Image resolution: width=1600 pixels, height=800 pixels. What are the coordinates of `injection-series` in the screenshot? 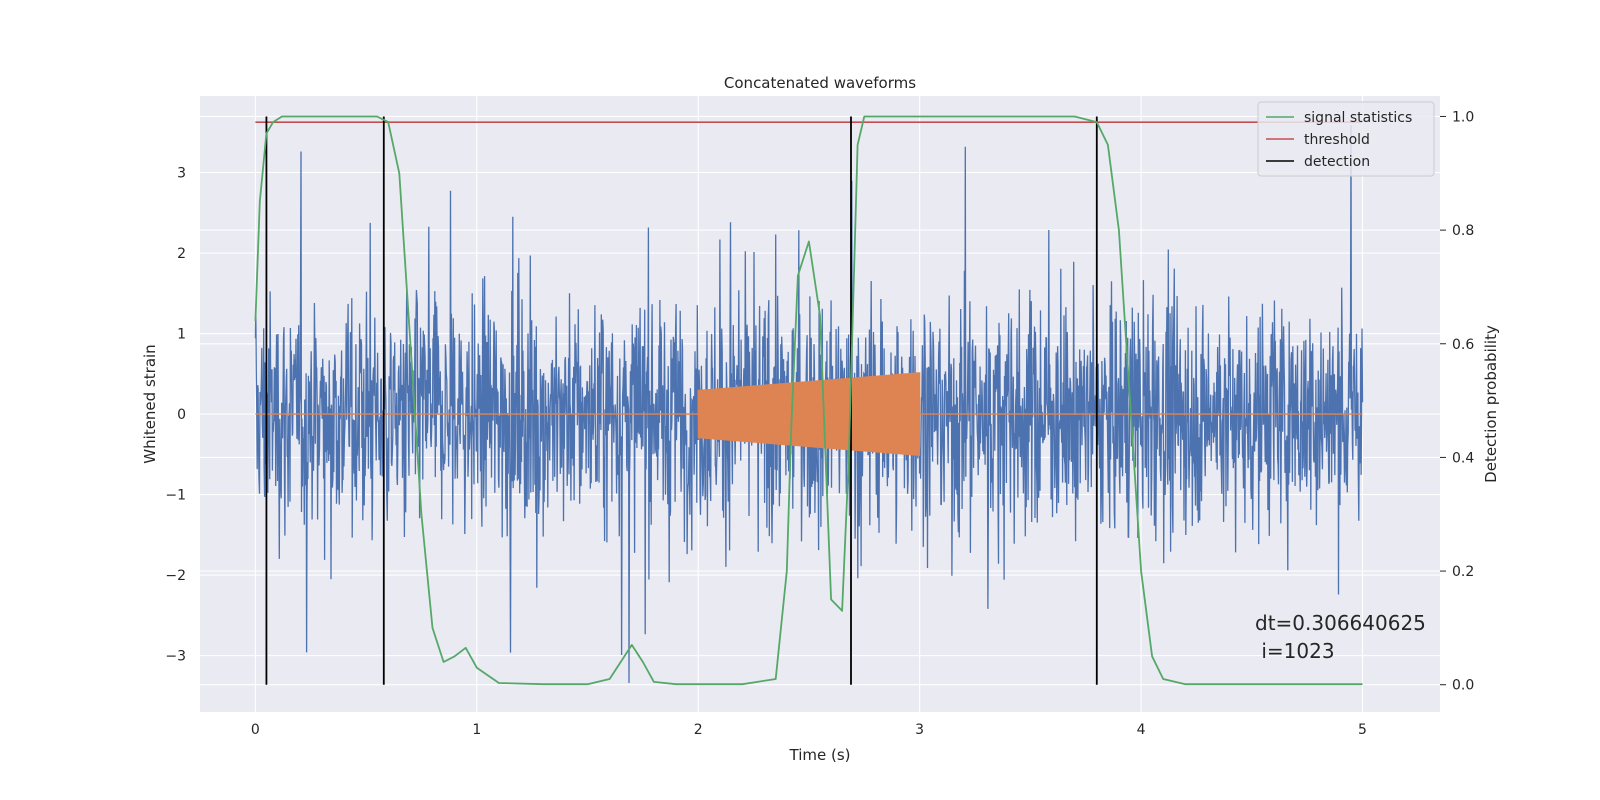 It's located at (809, 414).